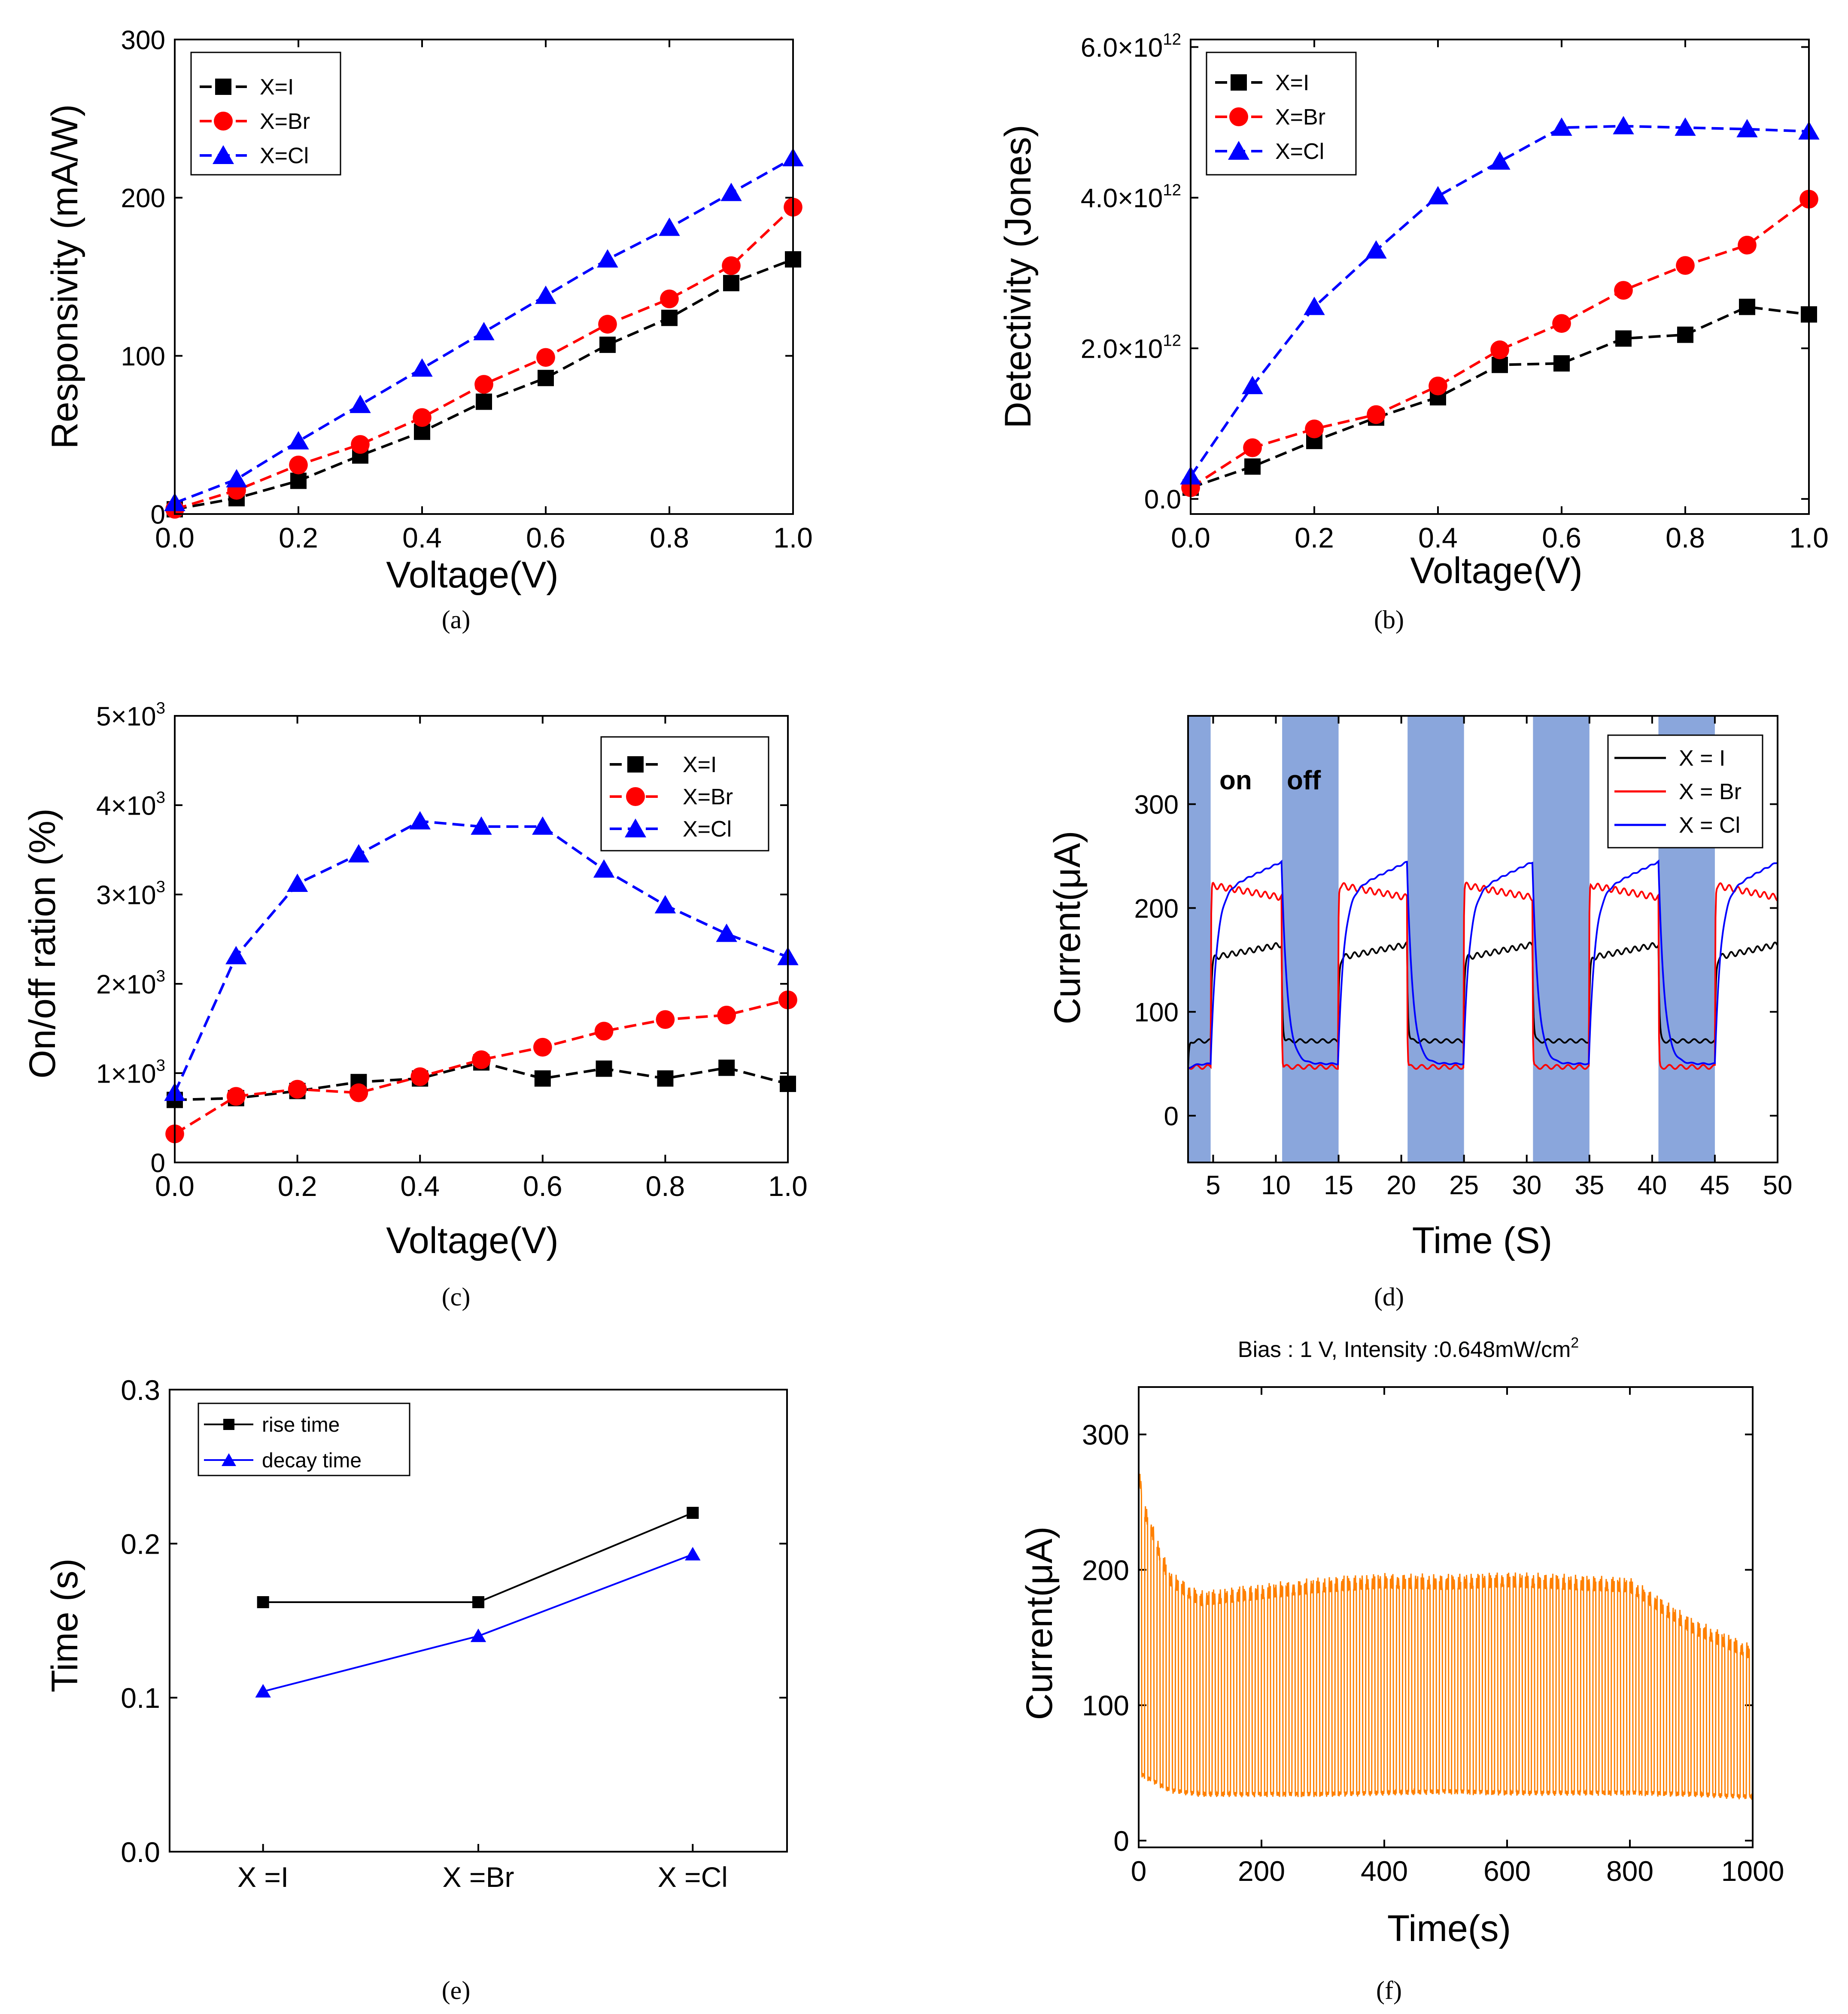 The width and height of the screenshot is (1848, 2014). I want to click on y-axis-title: On/off ration (%), so click(42, 943).